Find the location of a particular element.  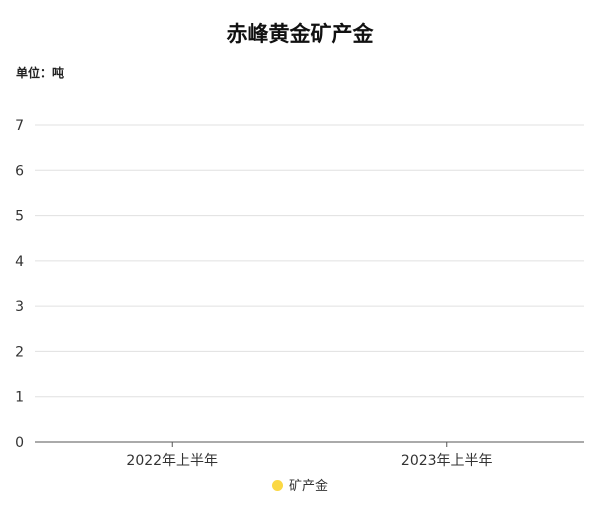

y-tick-label: 5 is located at coordinates (19, 217).